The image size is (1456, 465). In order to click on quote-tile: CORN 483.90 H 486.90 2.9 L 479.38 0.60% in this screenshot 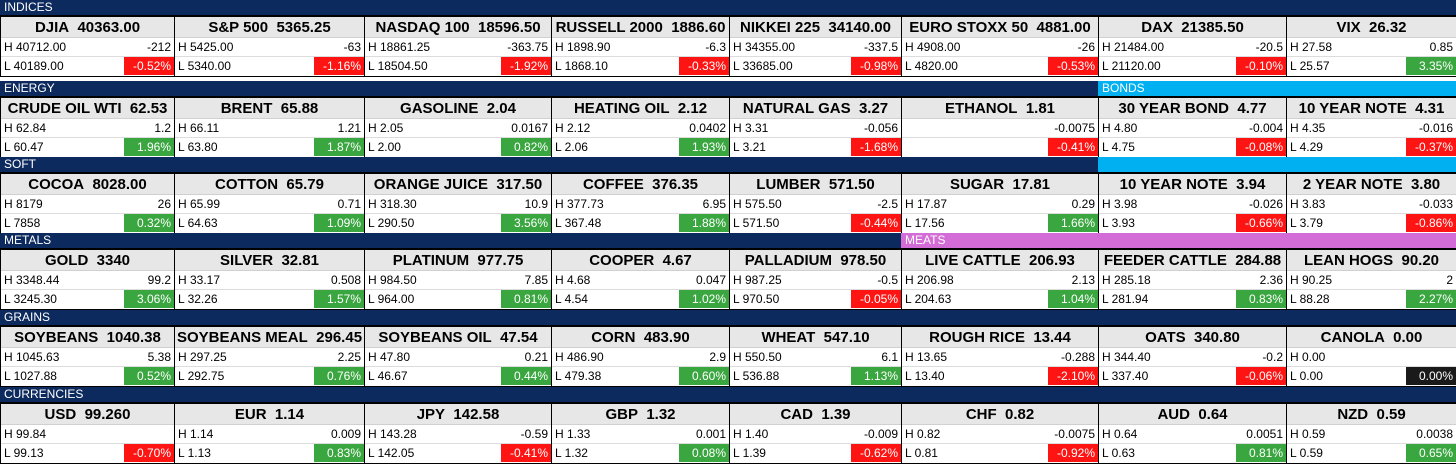, I will do `click(640, 356)`.